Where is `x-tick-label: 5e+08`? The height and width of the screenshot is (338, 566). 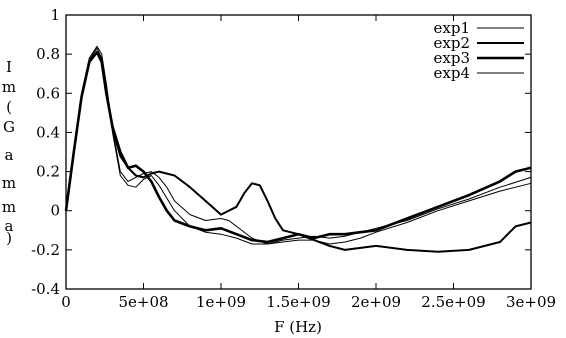
x-tick-label: 5e+08 is located at coordinates (143, 302).